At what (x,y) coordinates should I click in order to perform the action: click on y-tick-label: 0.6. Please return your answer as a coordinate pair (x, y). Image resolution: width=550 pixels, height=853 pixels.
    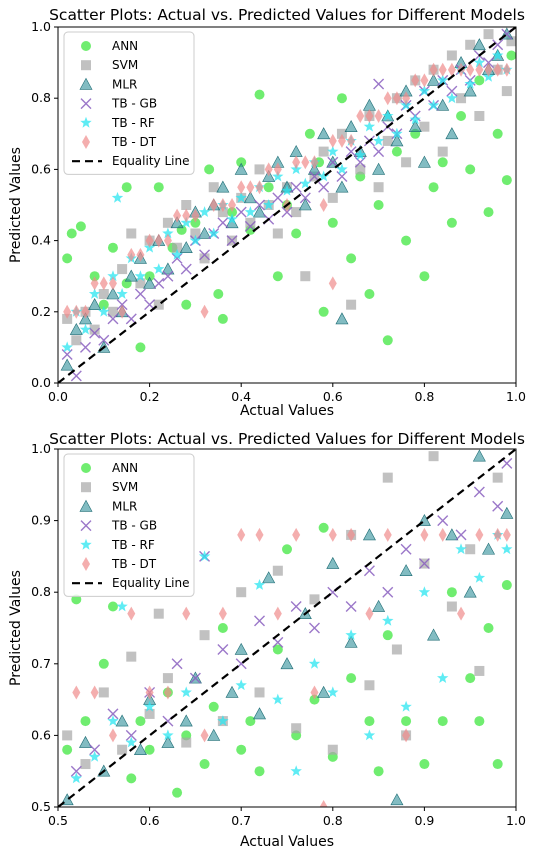
    Looking at the image, I should click on (41, 734).